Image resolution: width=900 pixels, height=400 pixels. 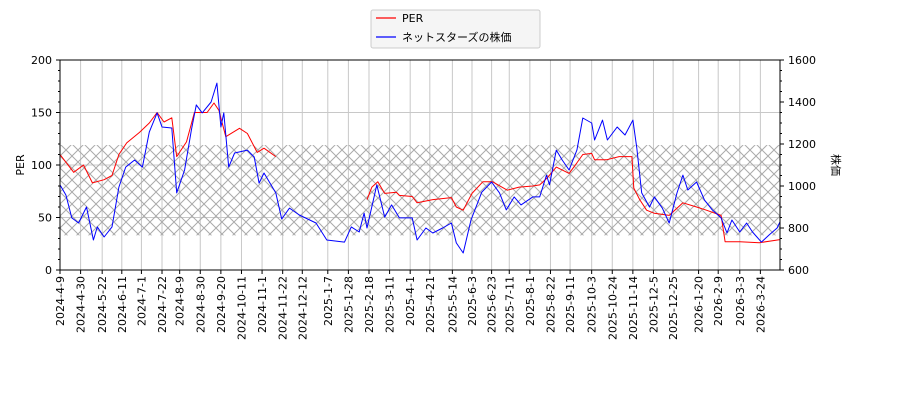 I want to click on legend-label-per: PER, so click(x=413, y=18).